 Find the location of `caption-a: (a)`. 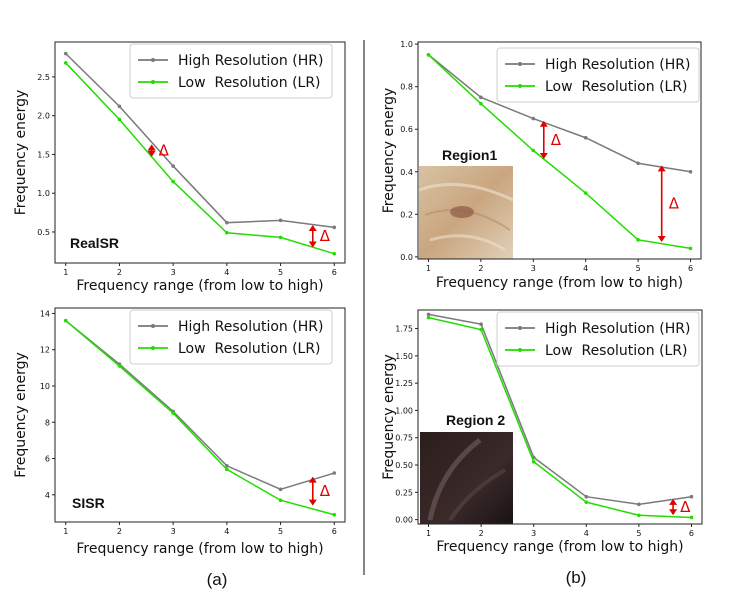

caption-a: (a) is located at coordinates (217, 579).